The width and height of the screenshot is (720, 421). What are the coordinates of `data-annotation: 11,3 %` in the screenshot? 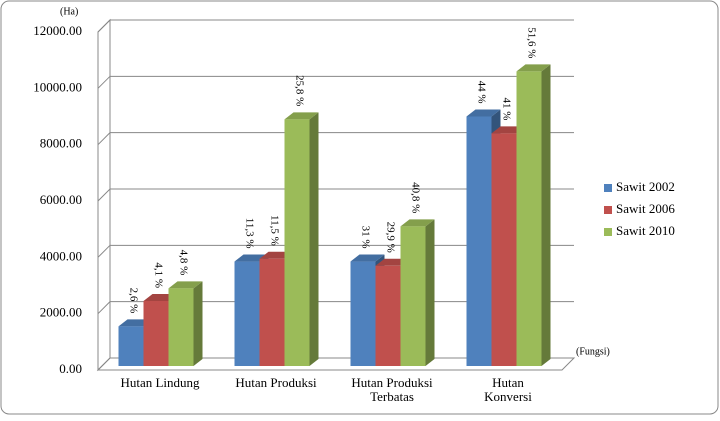 It's located at (249, 233).